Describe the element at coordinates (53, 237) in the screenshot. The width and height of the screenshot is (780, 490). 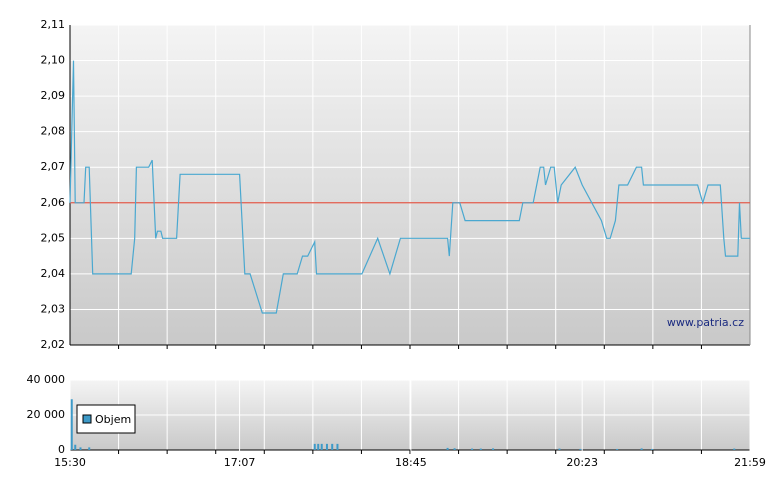
I see `y-tick-label: 2,05` at that location.